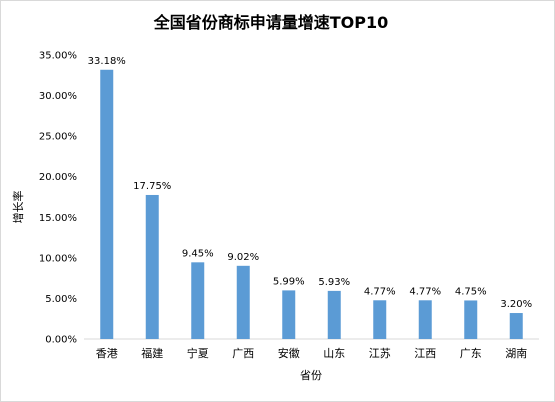 The height and width of the screenshot is (402, 555). I want to click on x-tick-label: 湖南, so click(516, 353).